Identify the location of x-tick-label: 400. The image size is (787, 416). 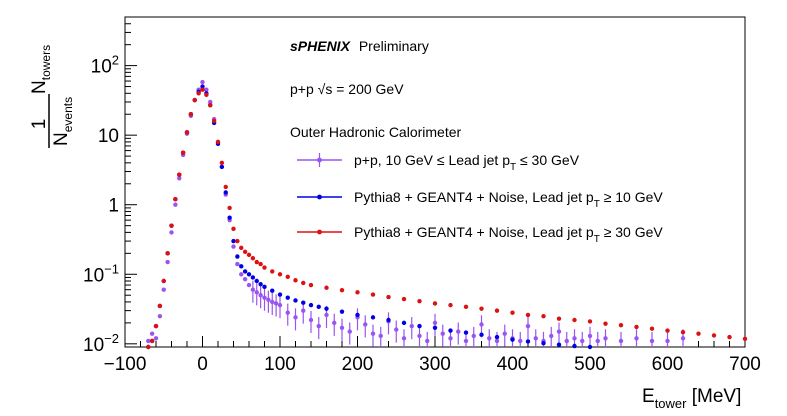
(513, 364).